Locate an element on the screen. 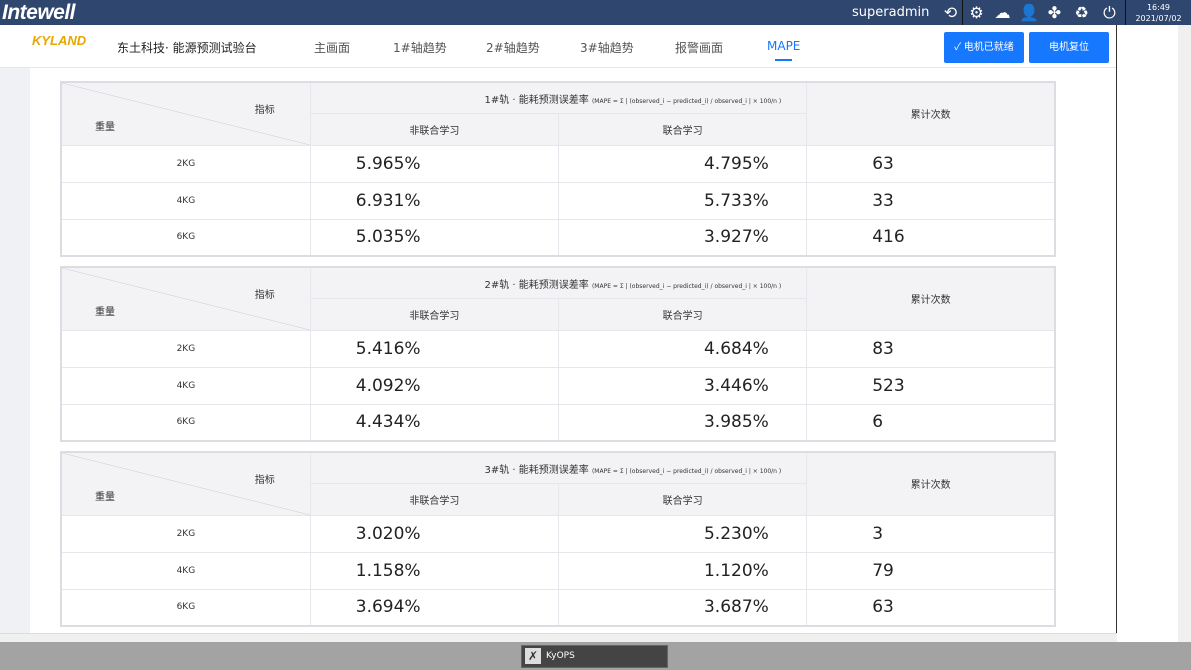 The width and height of the screenshot is (1191, 670). recycle-icon: ♻ is located at coordinates (1081, 12).